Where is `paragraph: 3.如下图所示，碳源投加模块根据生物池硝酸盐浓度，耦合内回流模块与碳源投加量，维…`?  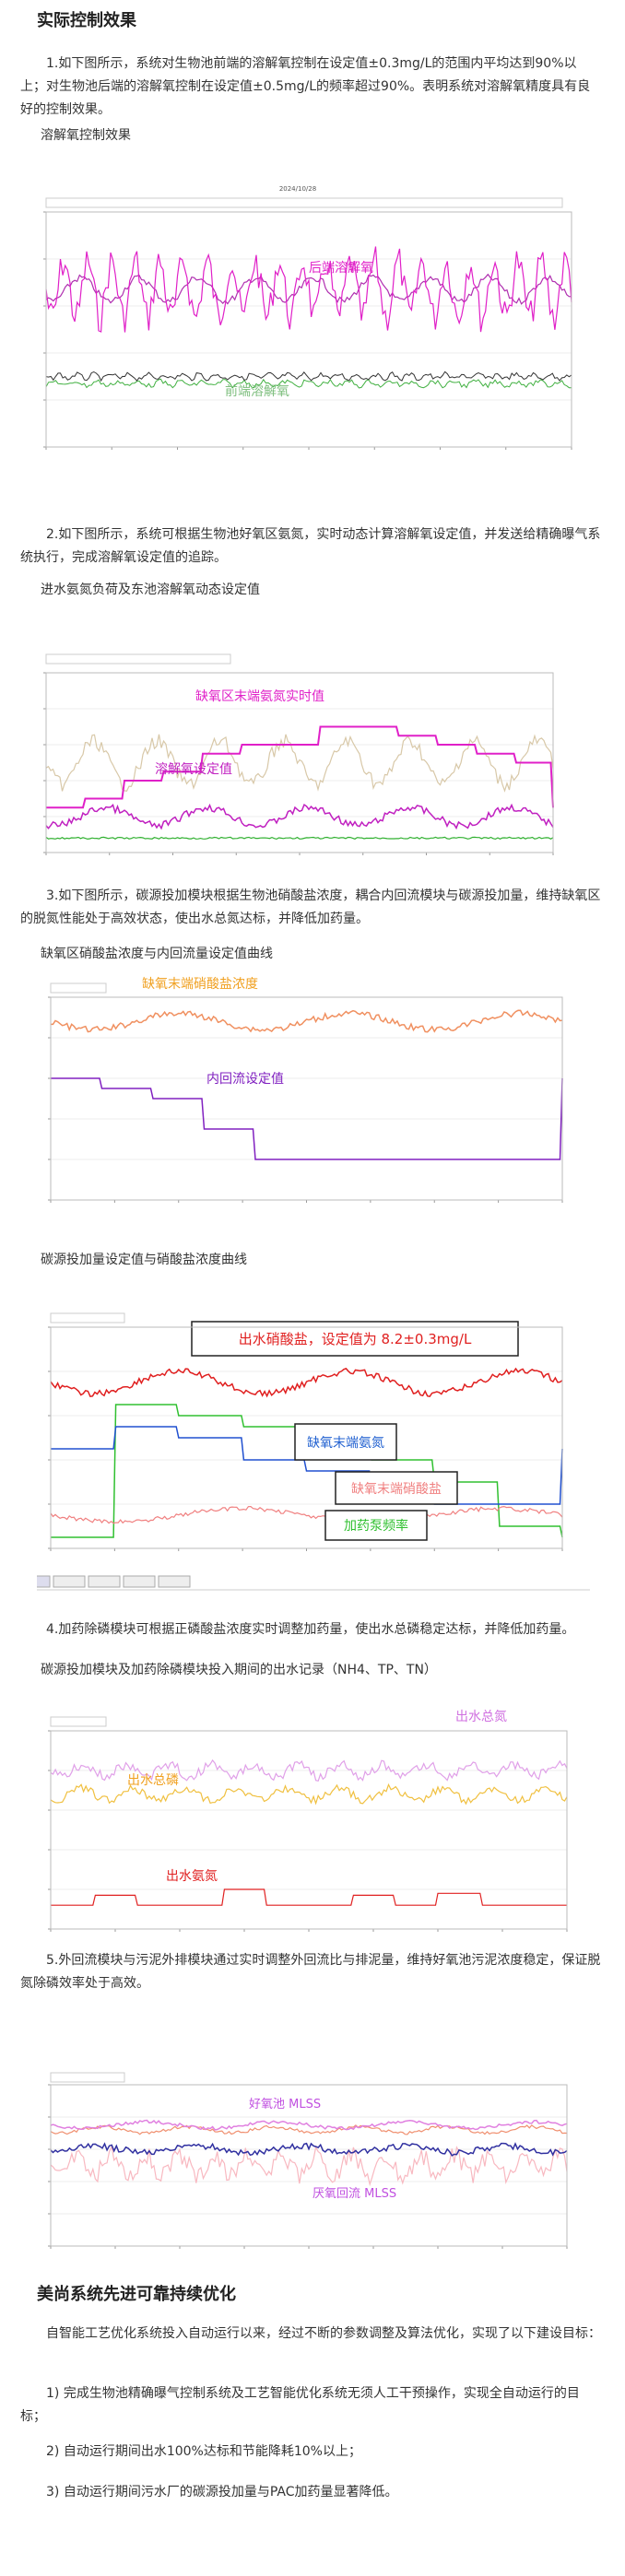
paragraph: 3.如下图所示，碳源投加模块根据生物池硝酸盐浓度，耦合内回流模块与碳源投加量，维… is located at coordinates (310, 907).